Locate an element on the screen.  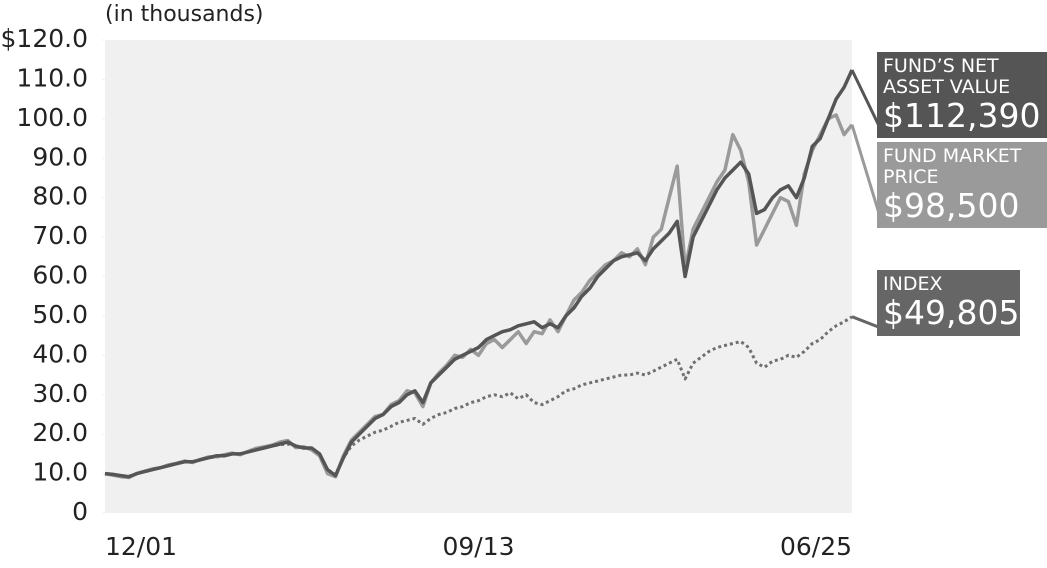
y-tick-label: 30.0 is located at coordinates (60, 393).